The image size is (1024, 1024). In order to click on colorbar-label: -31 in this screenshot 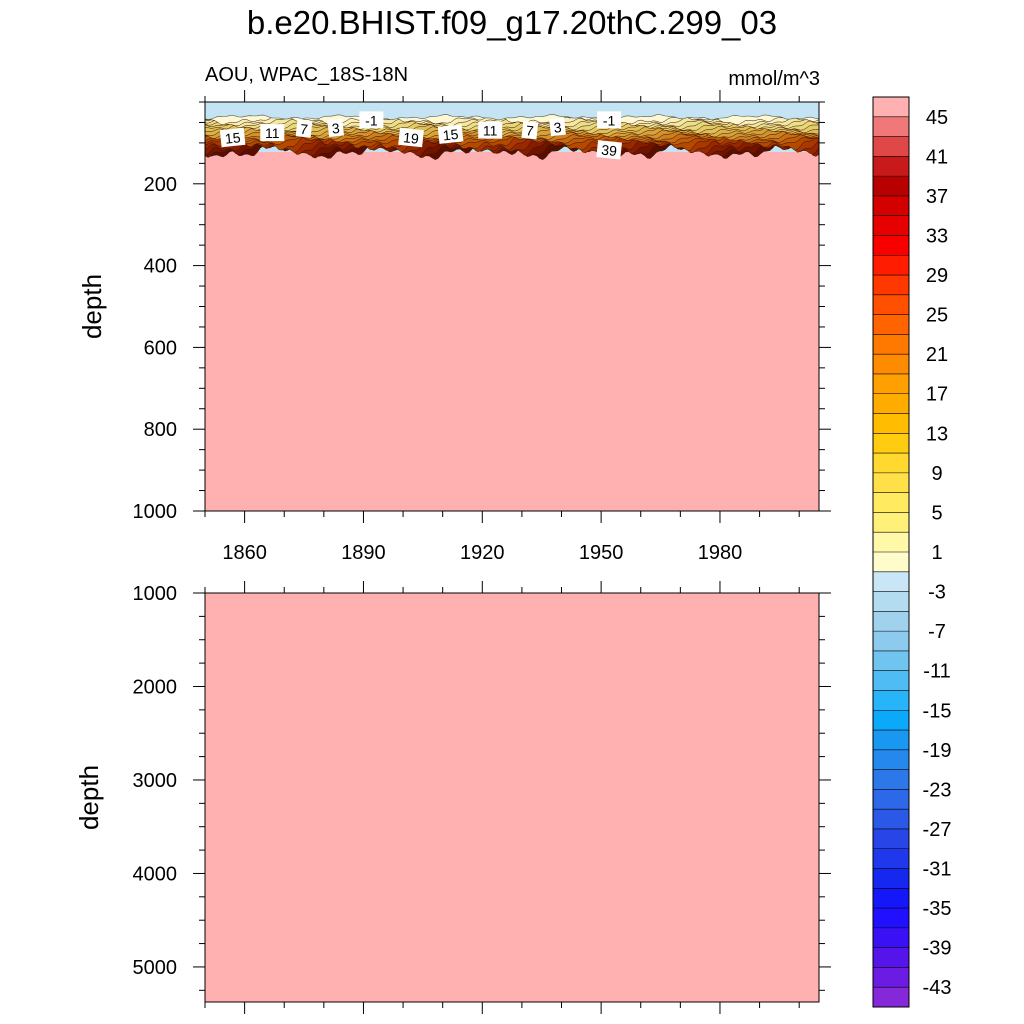, I will do `click(937, 870)`.